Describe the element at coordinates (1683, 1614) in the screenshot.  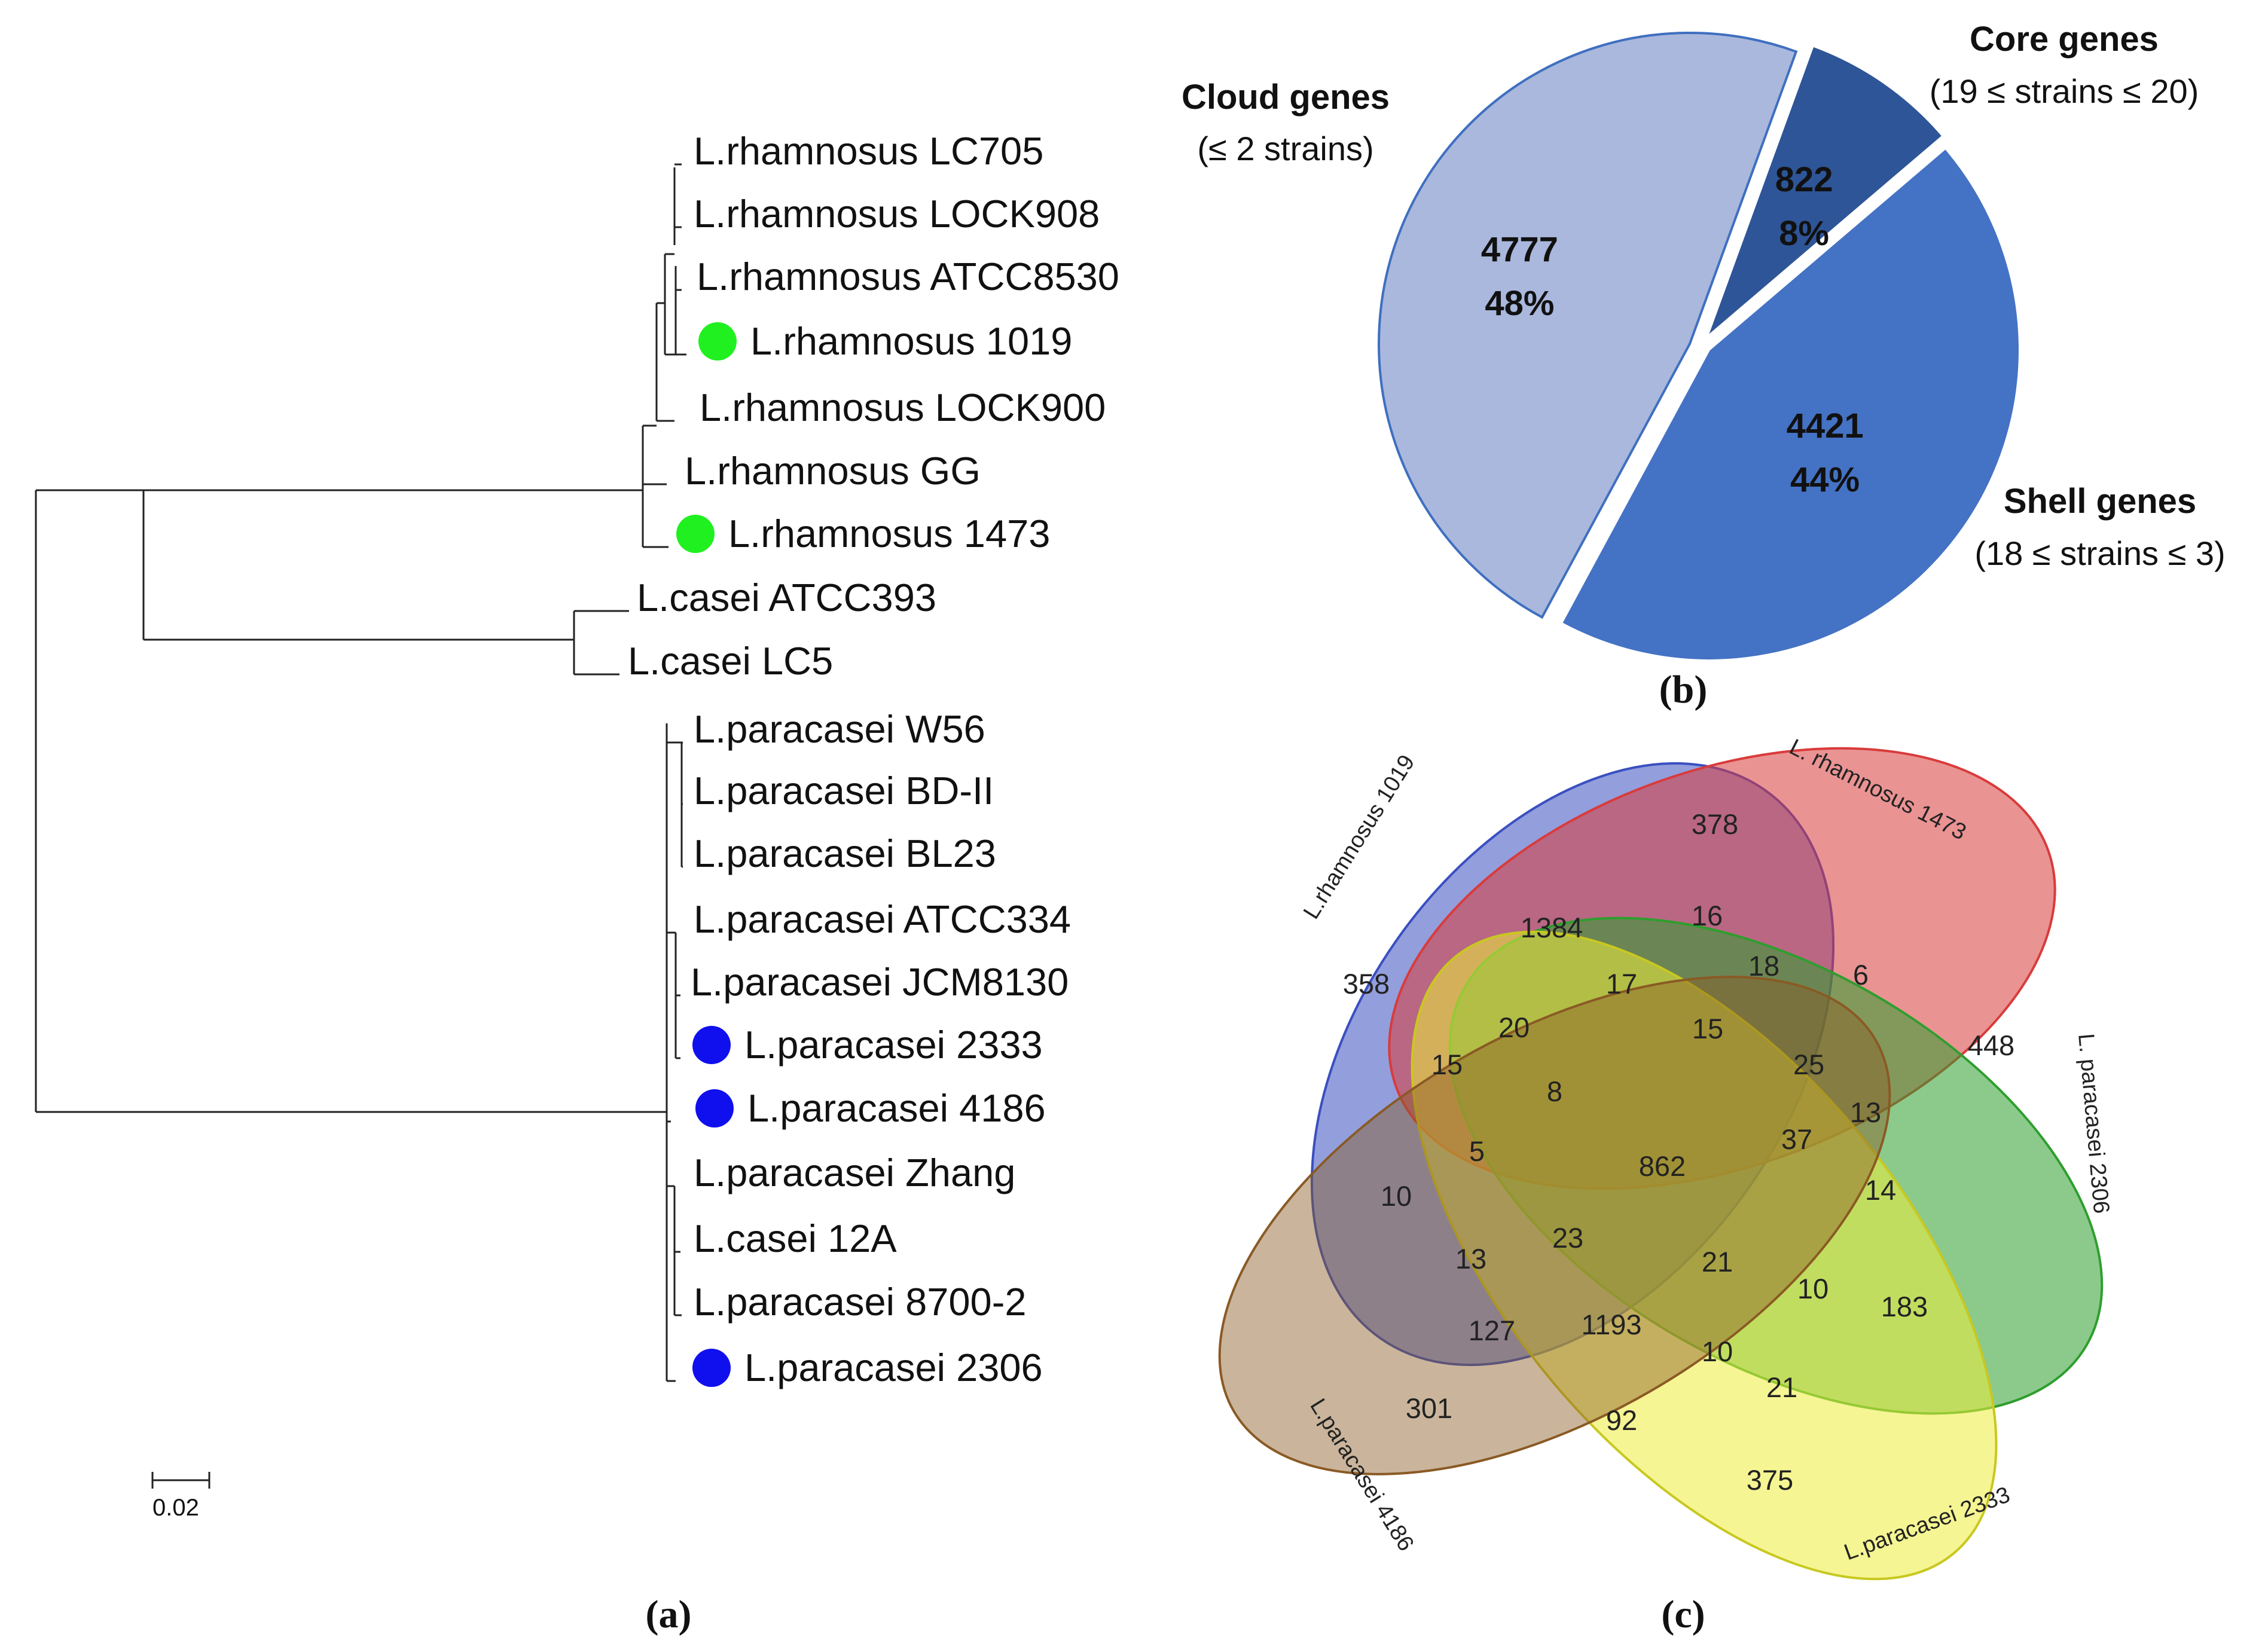
I see `panel-c-label: (c)` at that location.